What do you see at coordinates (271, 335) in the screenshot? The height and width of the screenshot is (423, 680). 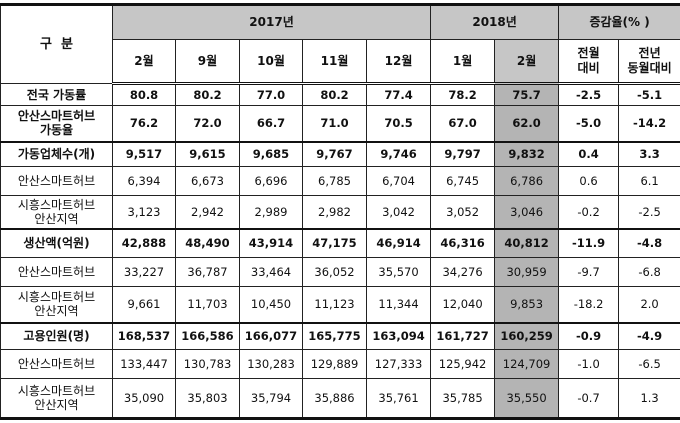 I see `table-cell: 166,077` at bounding box center [271, 335].